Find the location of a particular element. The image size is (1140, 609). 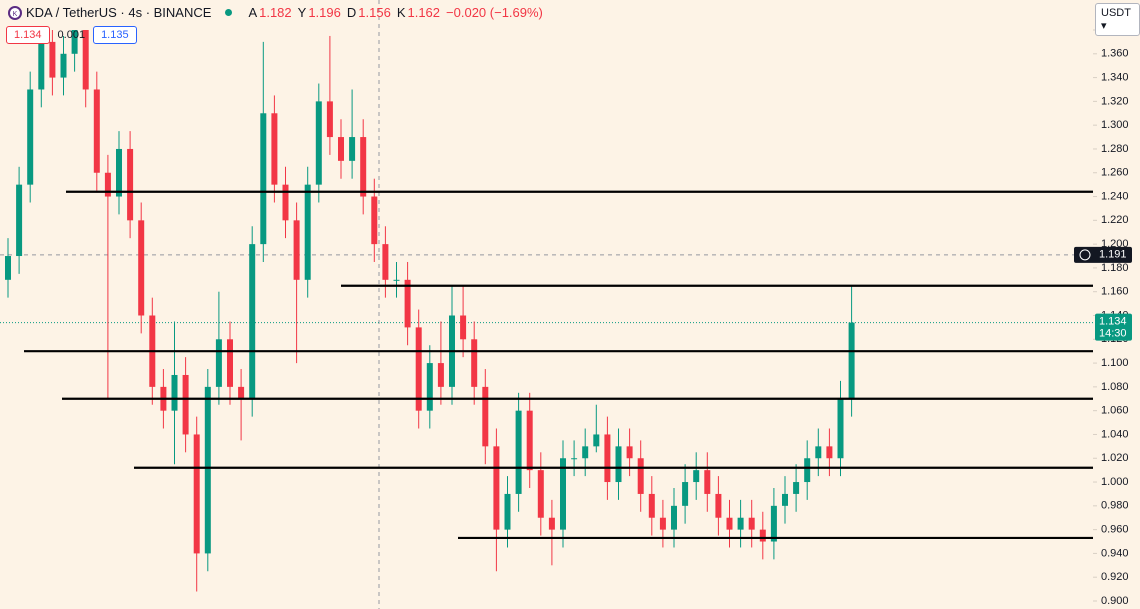

ohlc-key: A is located at coordinates (253, 12).